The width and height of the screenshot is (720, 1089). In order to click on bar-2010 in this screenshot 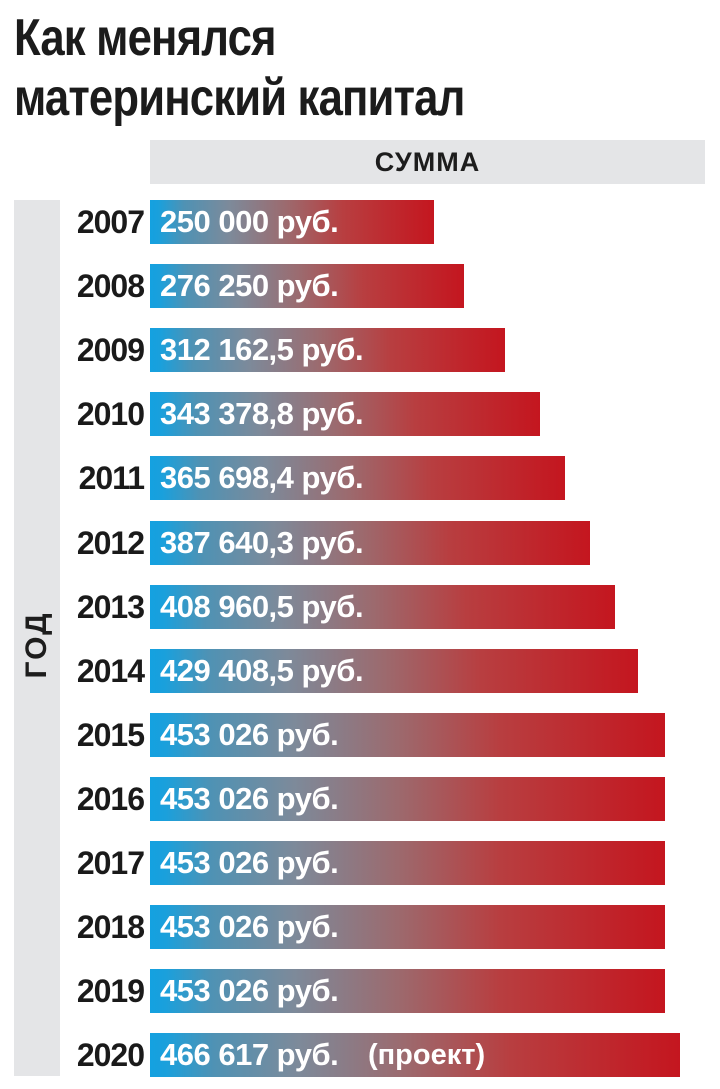, I will do `click(345, 414)`.